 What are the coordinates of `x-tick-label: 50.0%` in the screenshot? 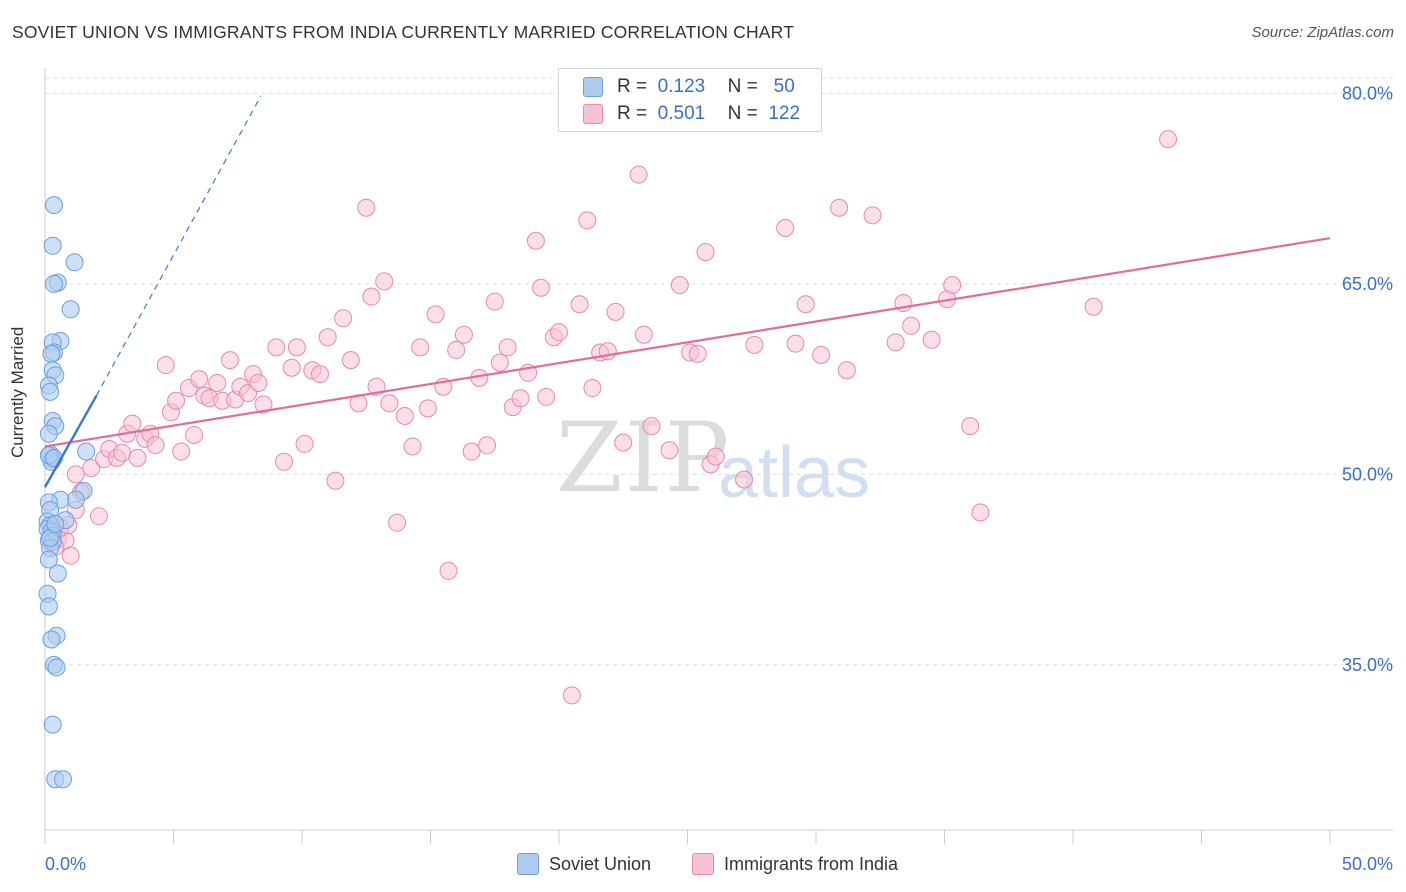 It's located at (1367, 864).